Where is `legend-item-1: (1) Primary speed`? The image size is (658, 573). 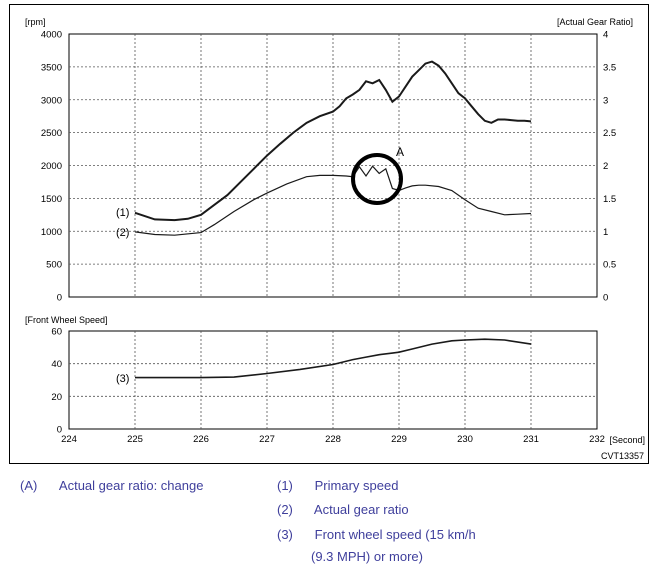 legend-item-1: (1) Primary speed is located at coordinates (337, 485).